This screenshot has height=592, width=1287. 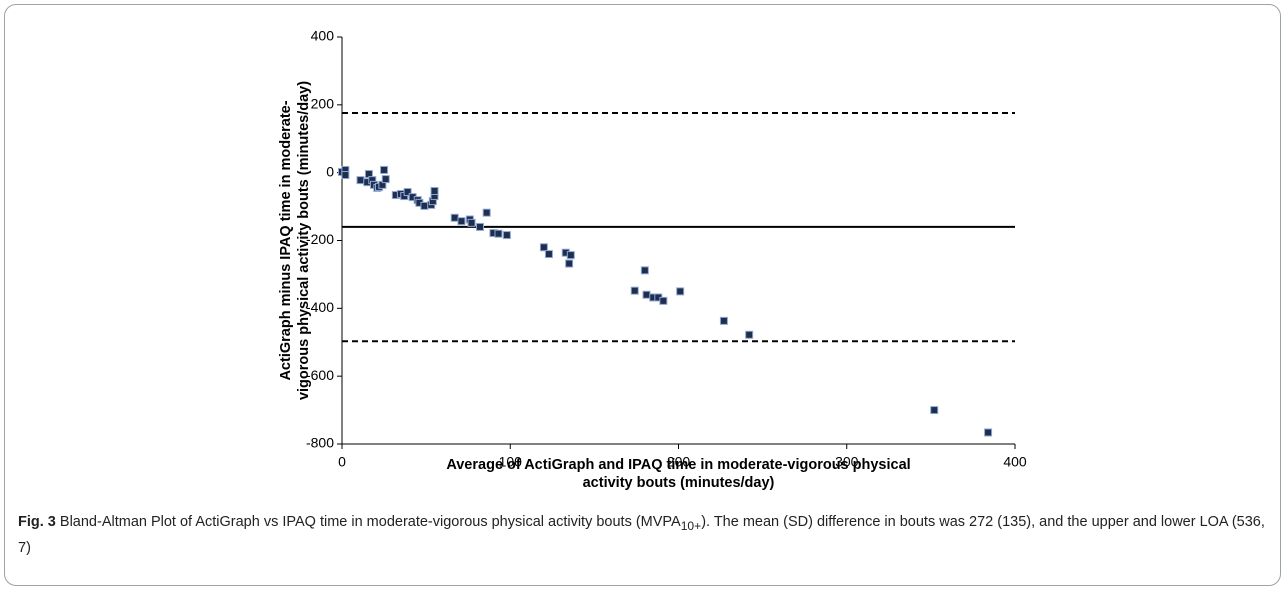 I want to click on y-tick-label: -800, so click(x=320, y=443).